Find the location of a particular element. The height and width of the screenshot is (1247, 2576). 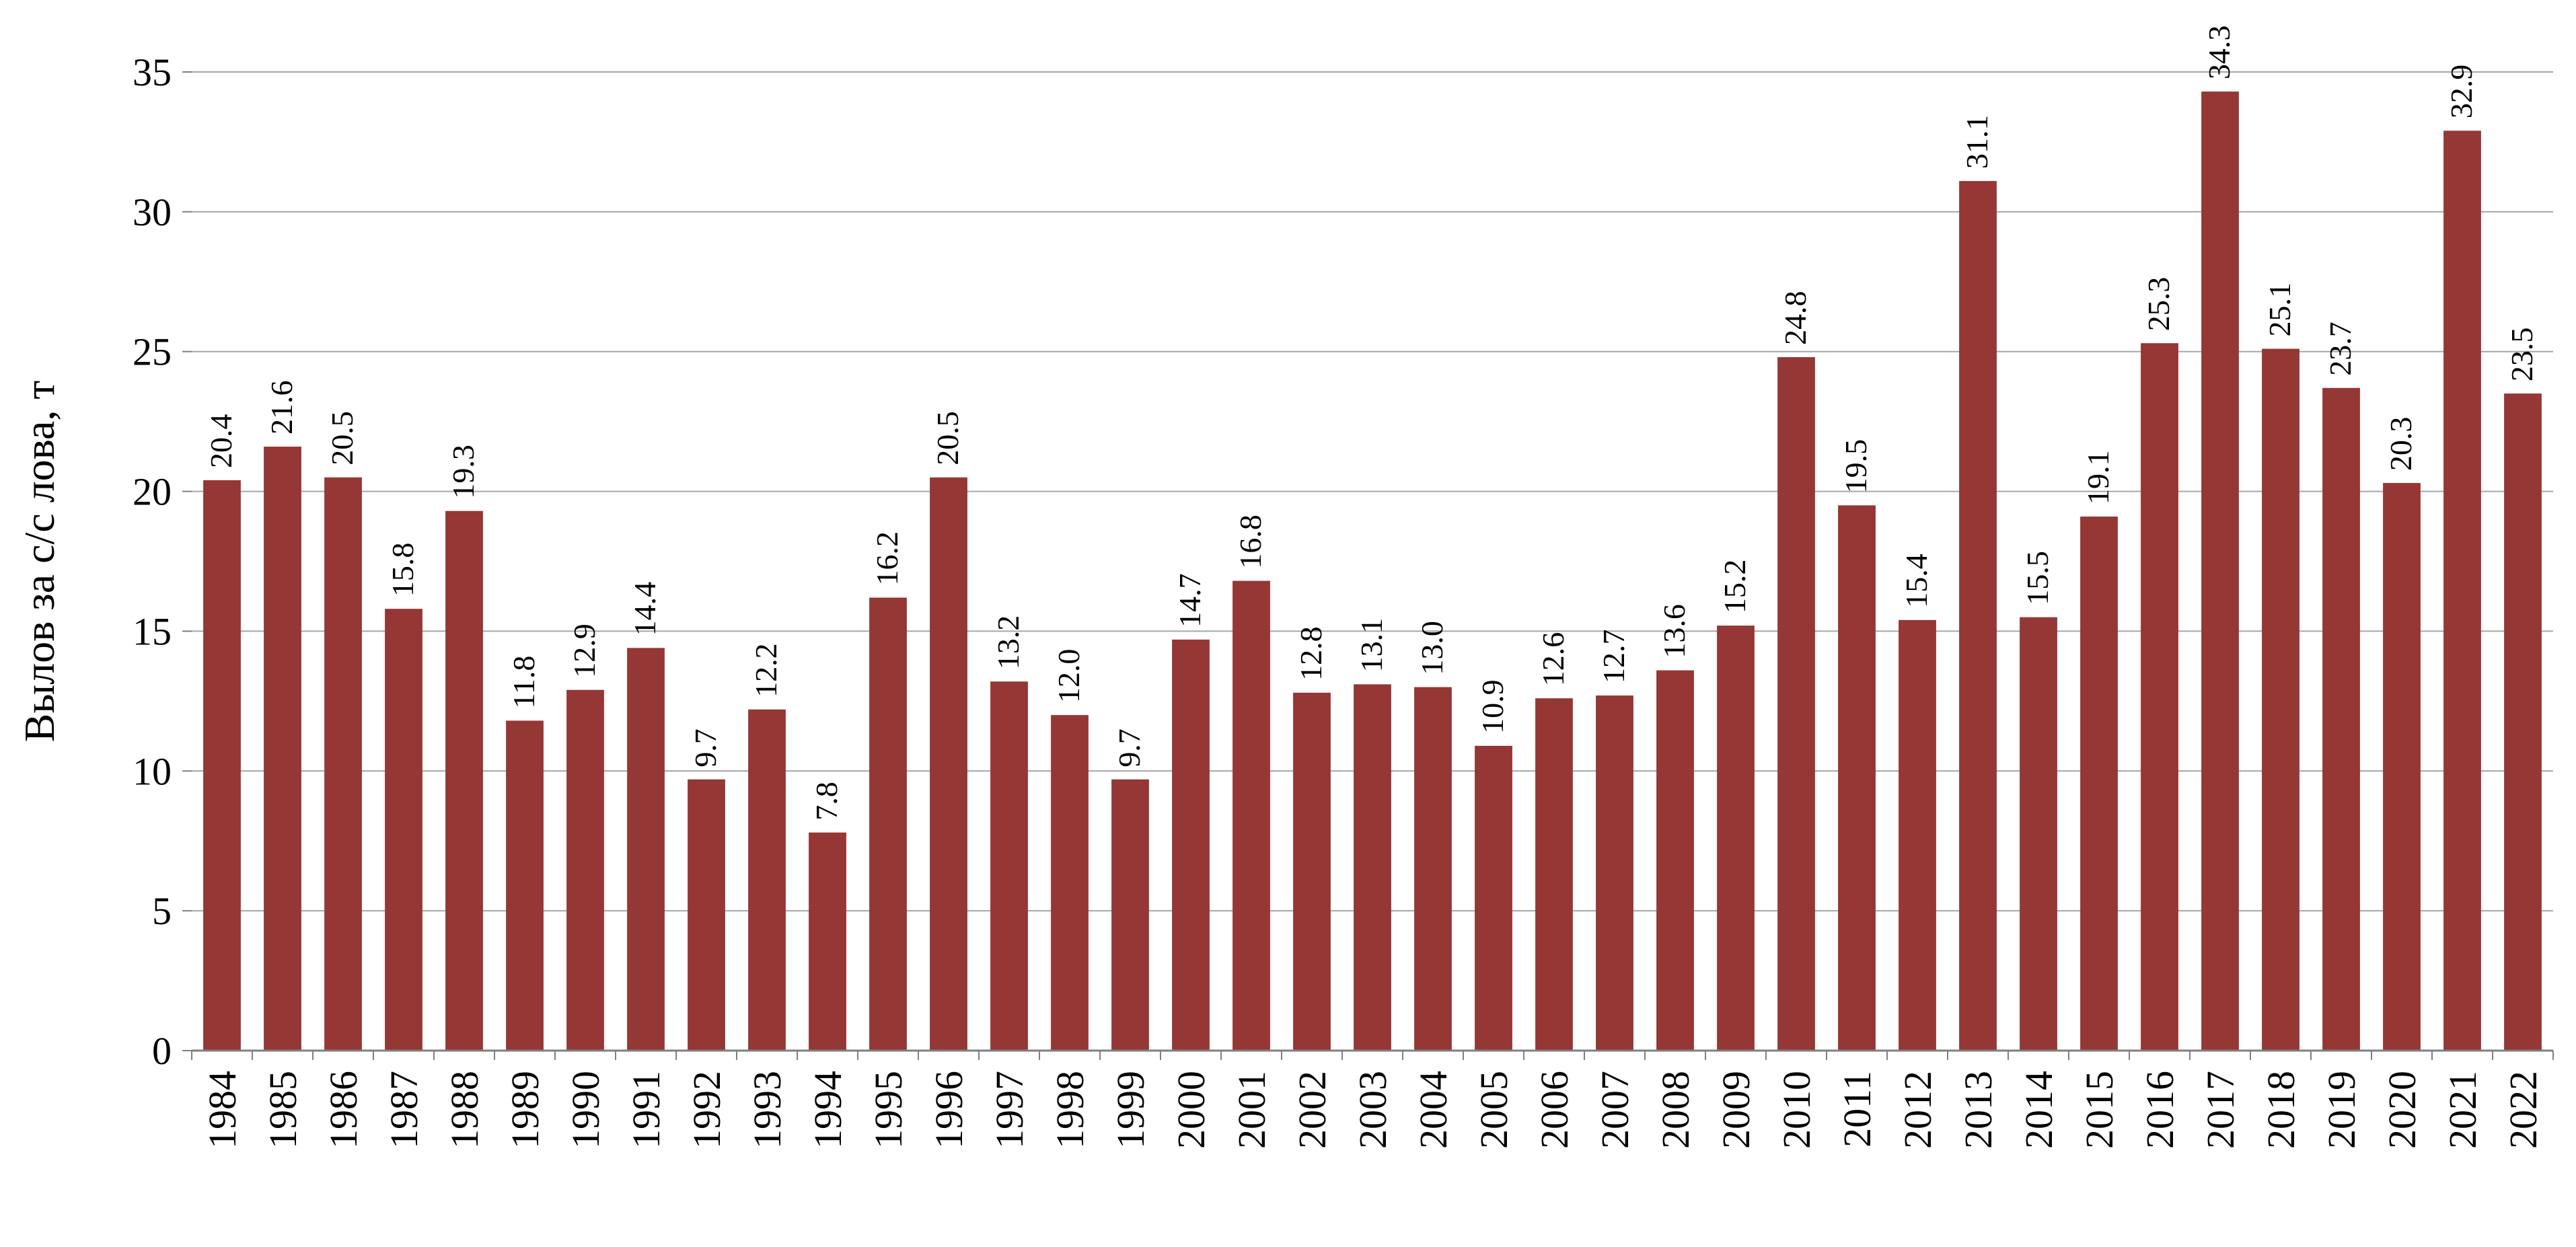

x-tick-label: 1993 is located at coordinates (767, 1110).